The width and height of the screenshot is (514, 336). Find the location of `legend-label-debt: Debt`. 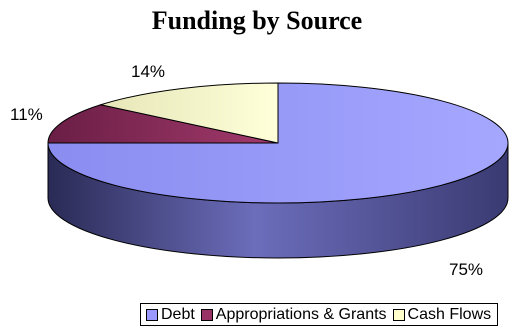

legend-label-debt: Debt is located at coordinates (178, 314).